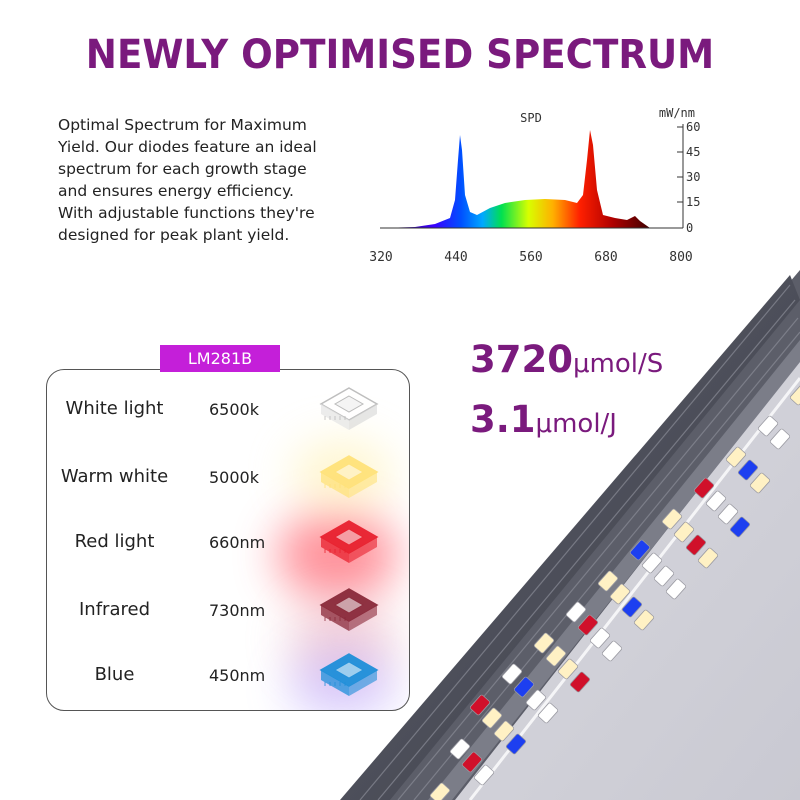 The height and width of the screenshot is (800, 800). What do you see at coordinates (693, 127) in the screenshot?
I see `spd-y-tick: 6097.2` at bounding box center [693, 127].